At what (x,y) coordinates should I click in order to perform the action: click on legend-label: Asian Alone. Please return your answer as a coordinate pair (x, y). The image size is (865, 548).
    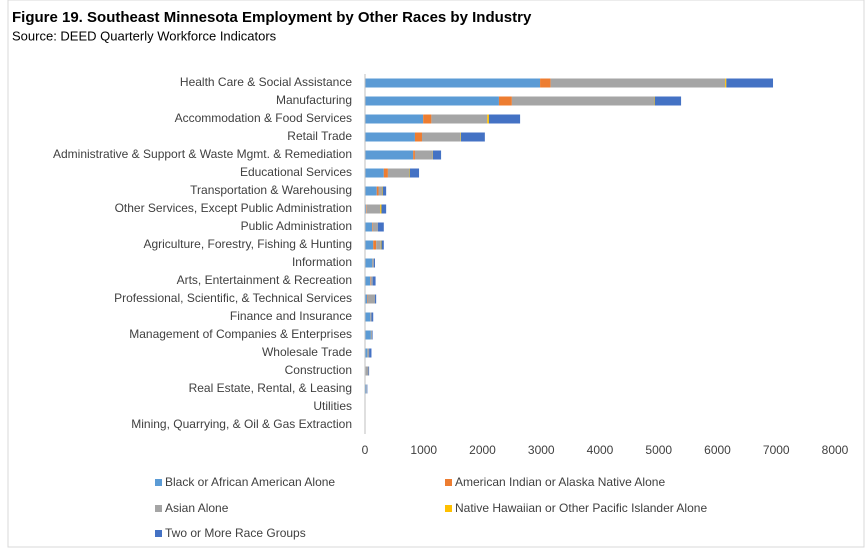
    Looking at the image, I should click on (197, 508).